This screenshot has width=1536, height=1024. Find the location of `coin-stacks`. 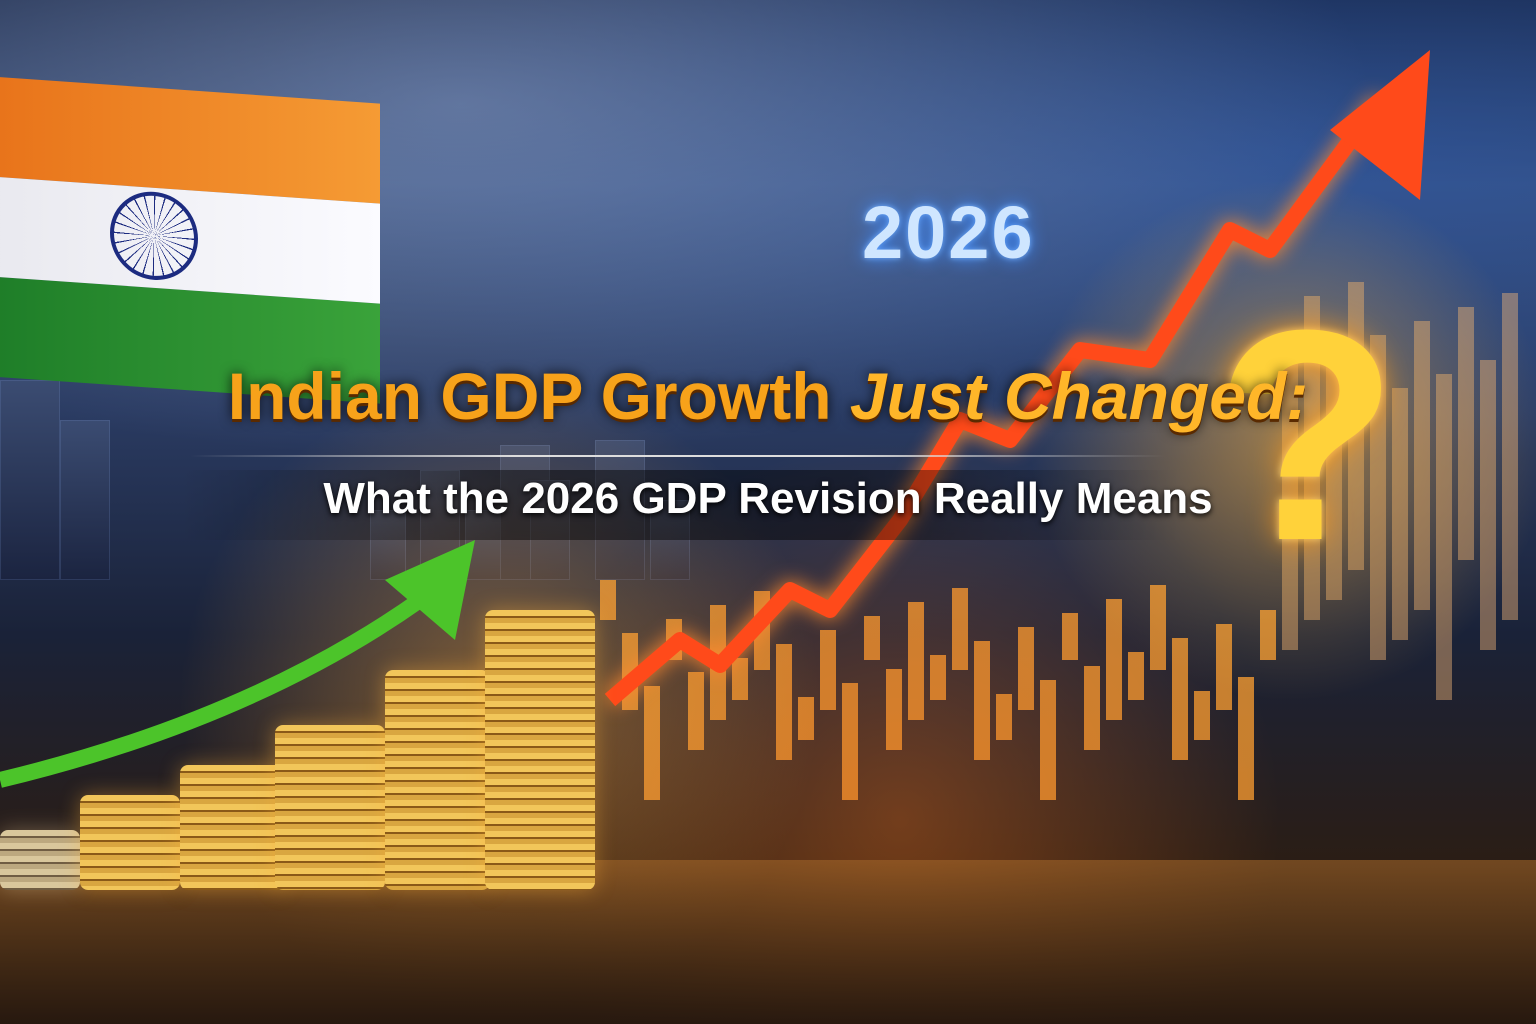

coin-stacks is located at coordinates (310, 745).